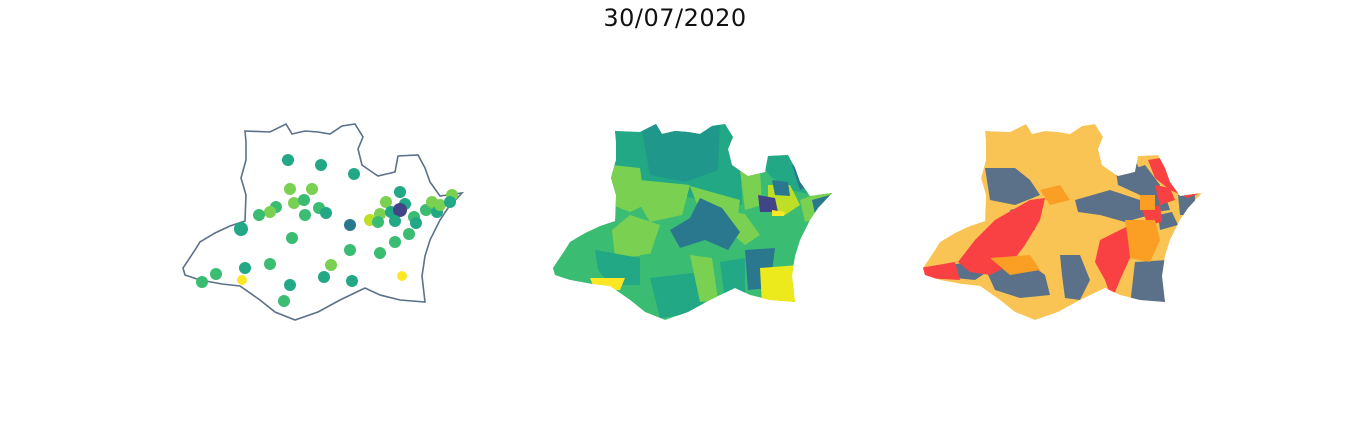  What do you see at coordinates (675, 18) in the screenshot?
I see `figure-title: 30/07/2020` at bounding box center [675, 18].